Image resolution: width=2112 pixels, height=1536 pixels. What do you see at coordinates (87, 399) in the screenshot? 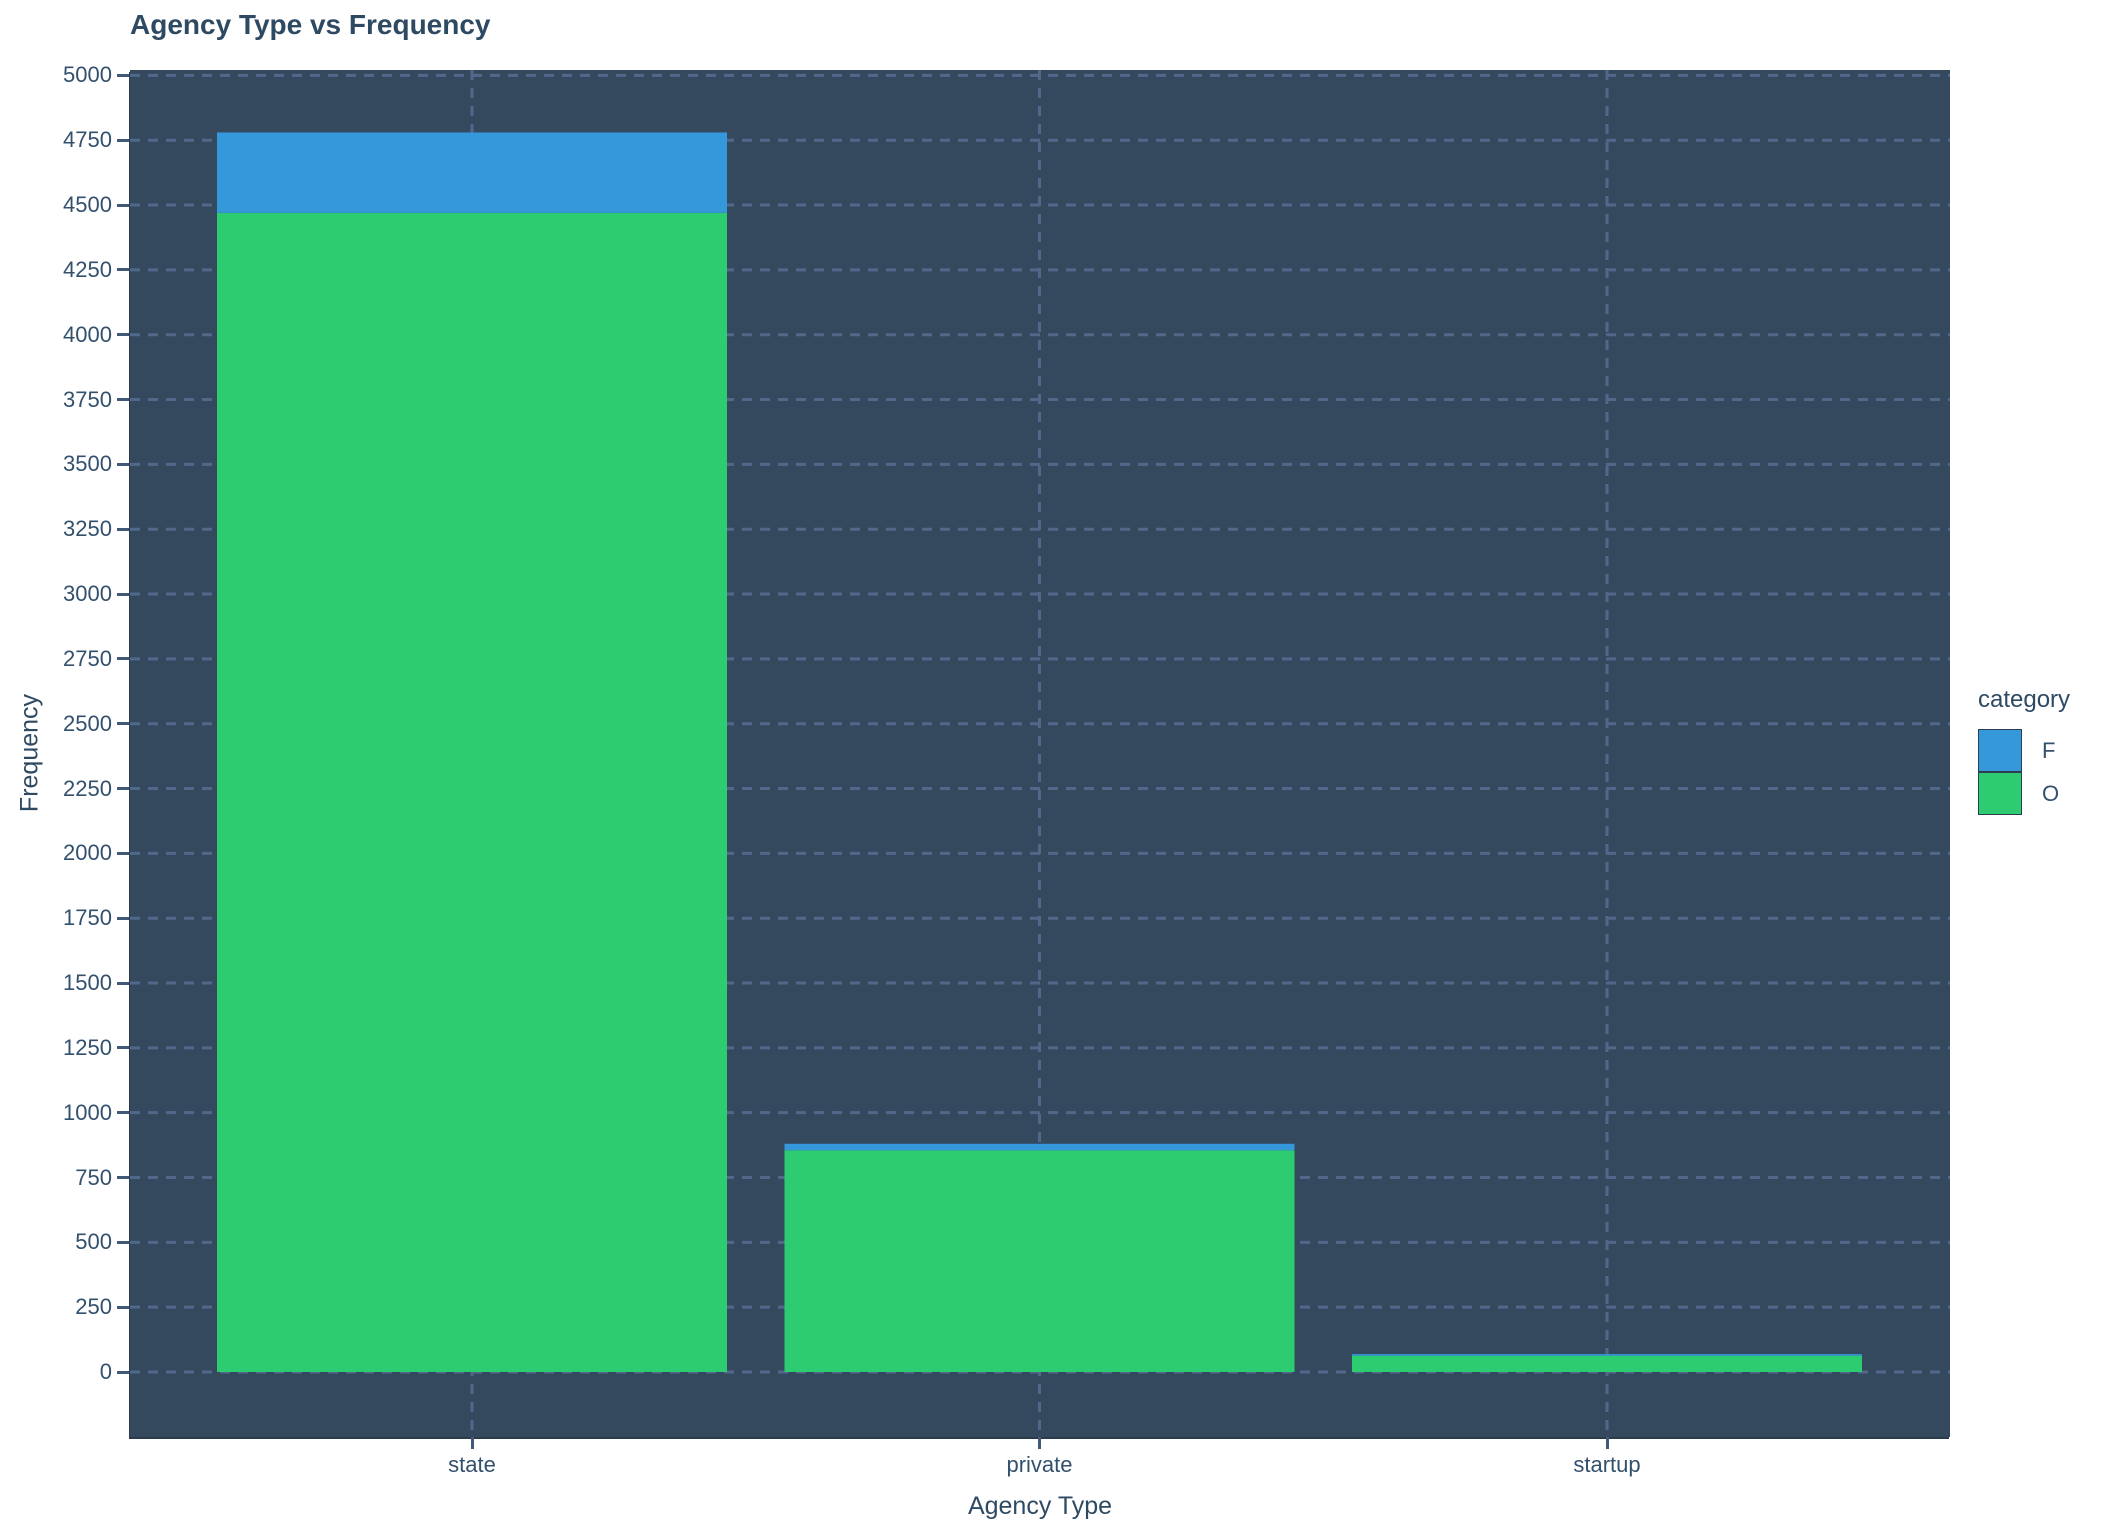
I see `y-tick-label-3750: 3750` at bounding box center [87, 399].